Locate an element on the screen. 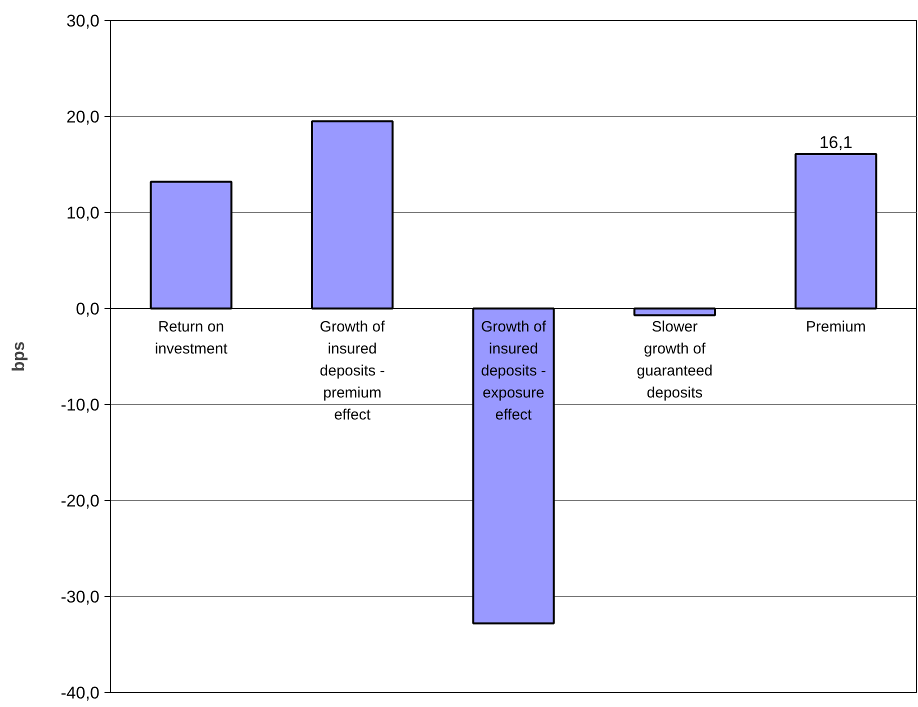  x-tick-label: Return on investment is located at coordinates (191, 338).